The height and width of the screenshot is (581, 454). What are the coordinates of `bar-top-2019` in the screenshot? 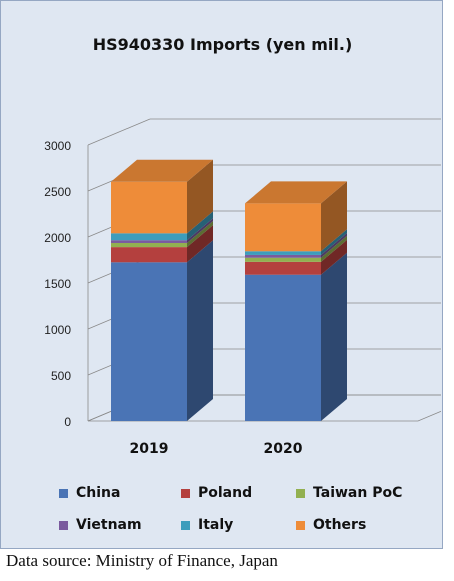 It's located at (162, 170).